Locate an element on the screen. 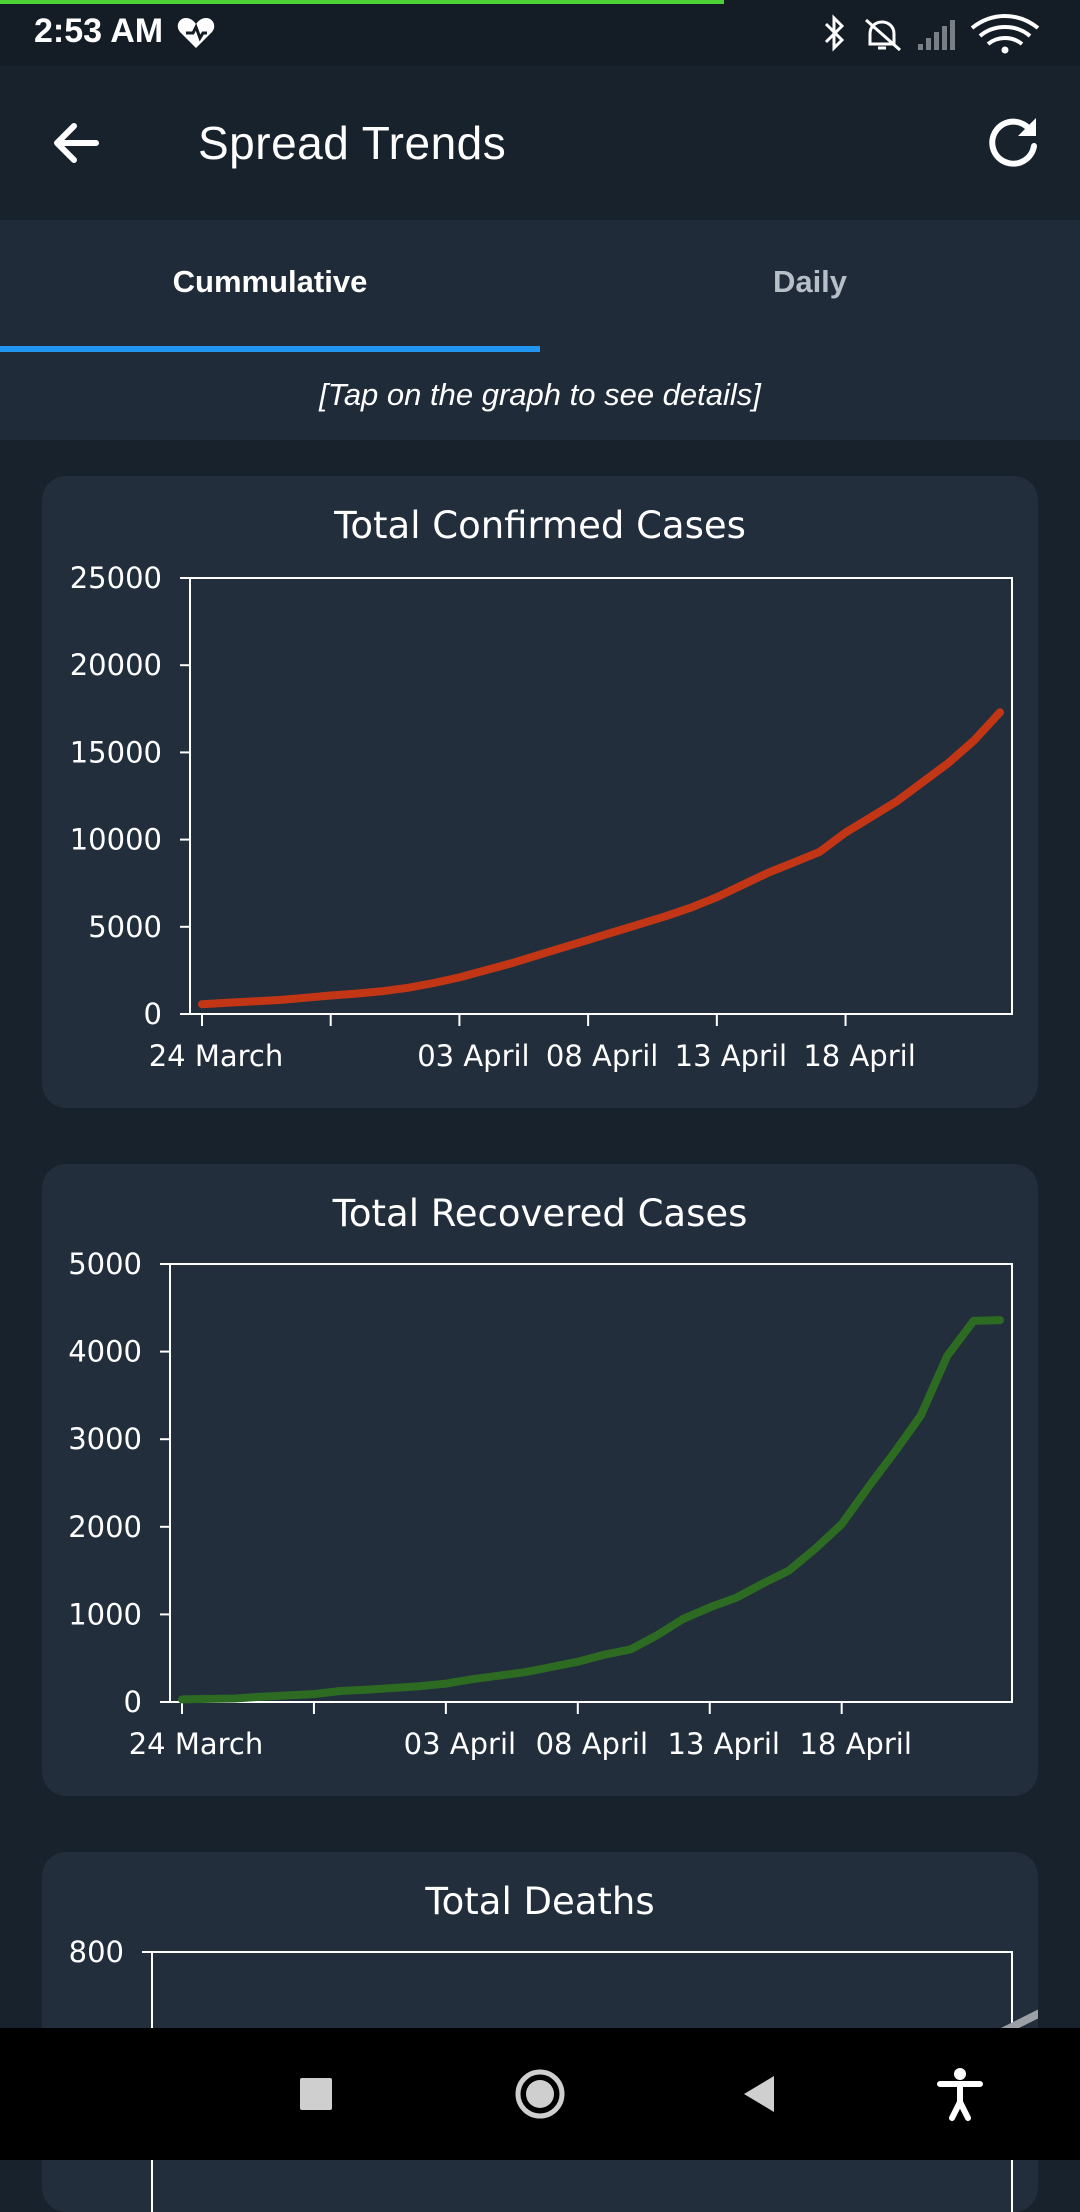 Image resolution: width=1080 pixels, height=2212 pixels. heart-icon is located at coordinates (196, 33).